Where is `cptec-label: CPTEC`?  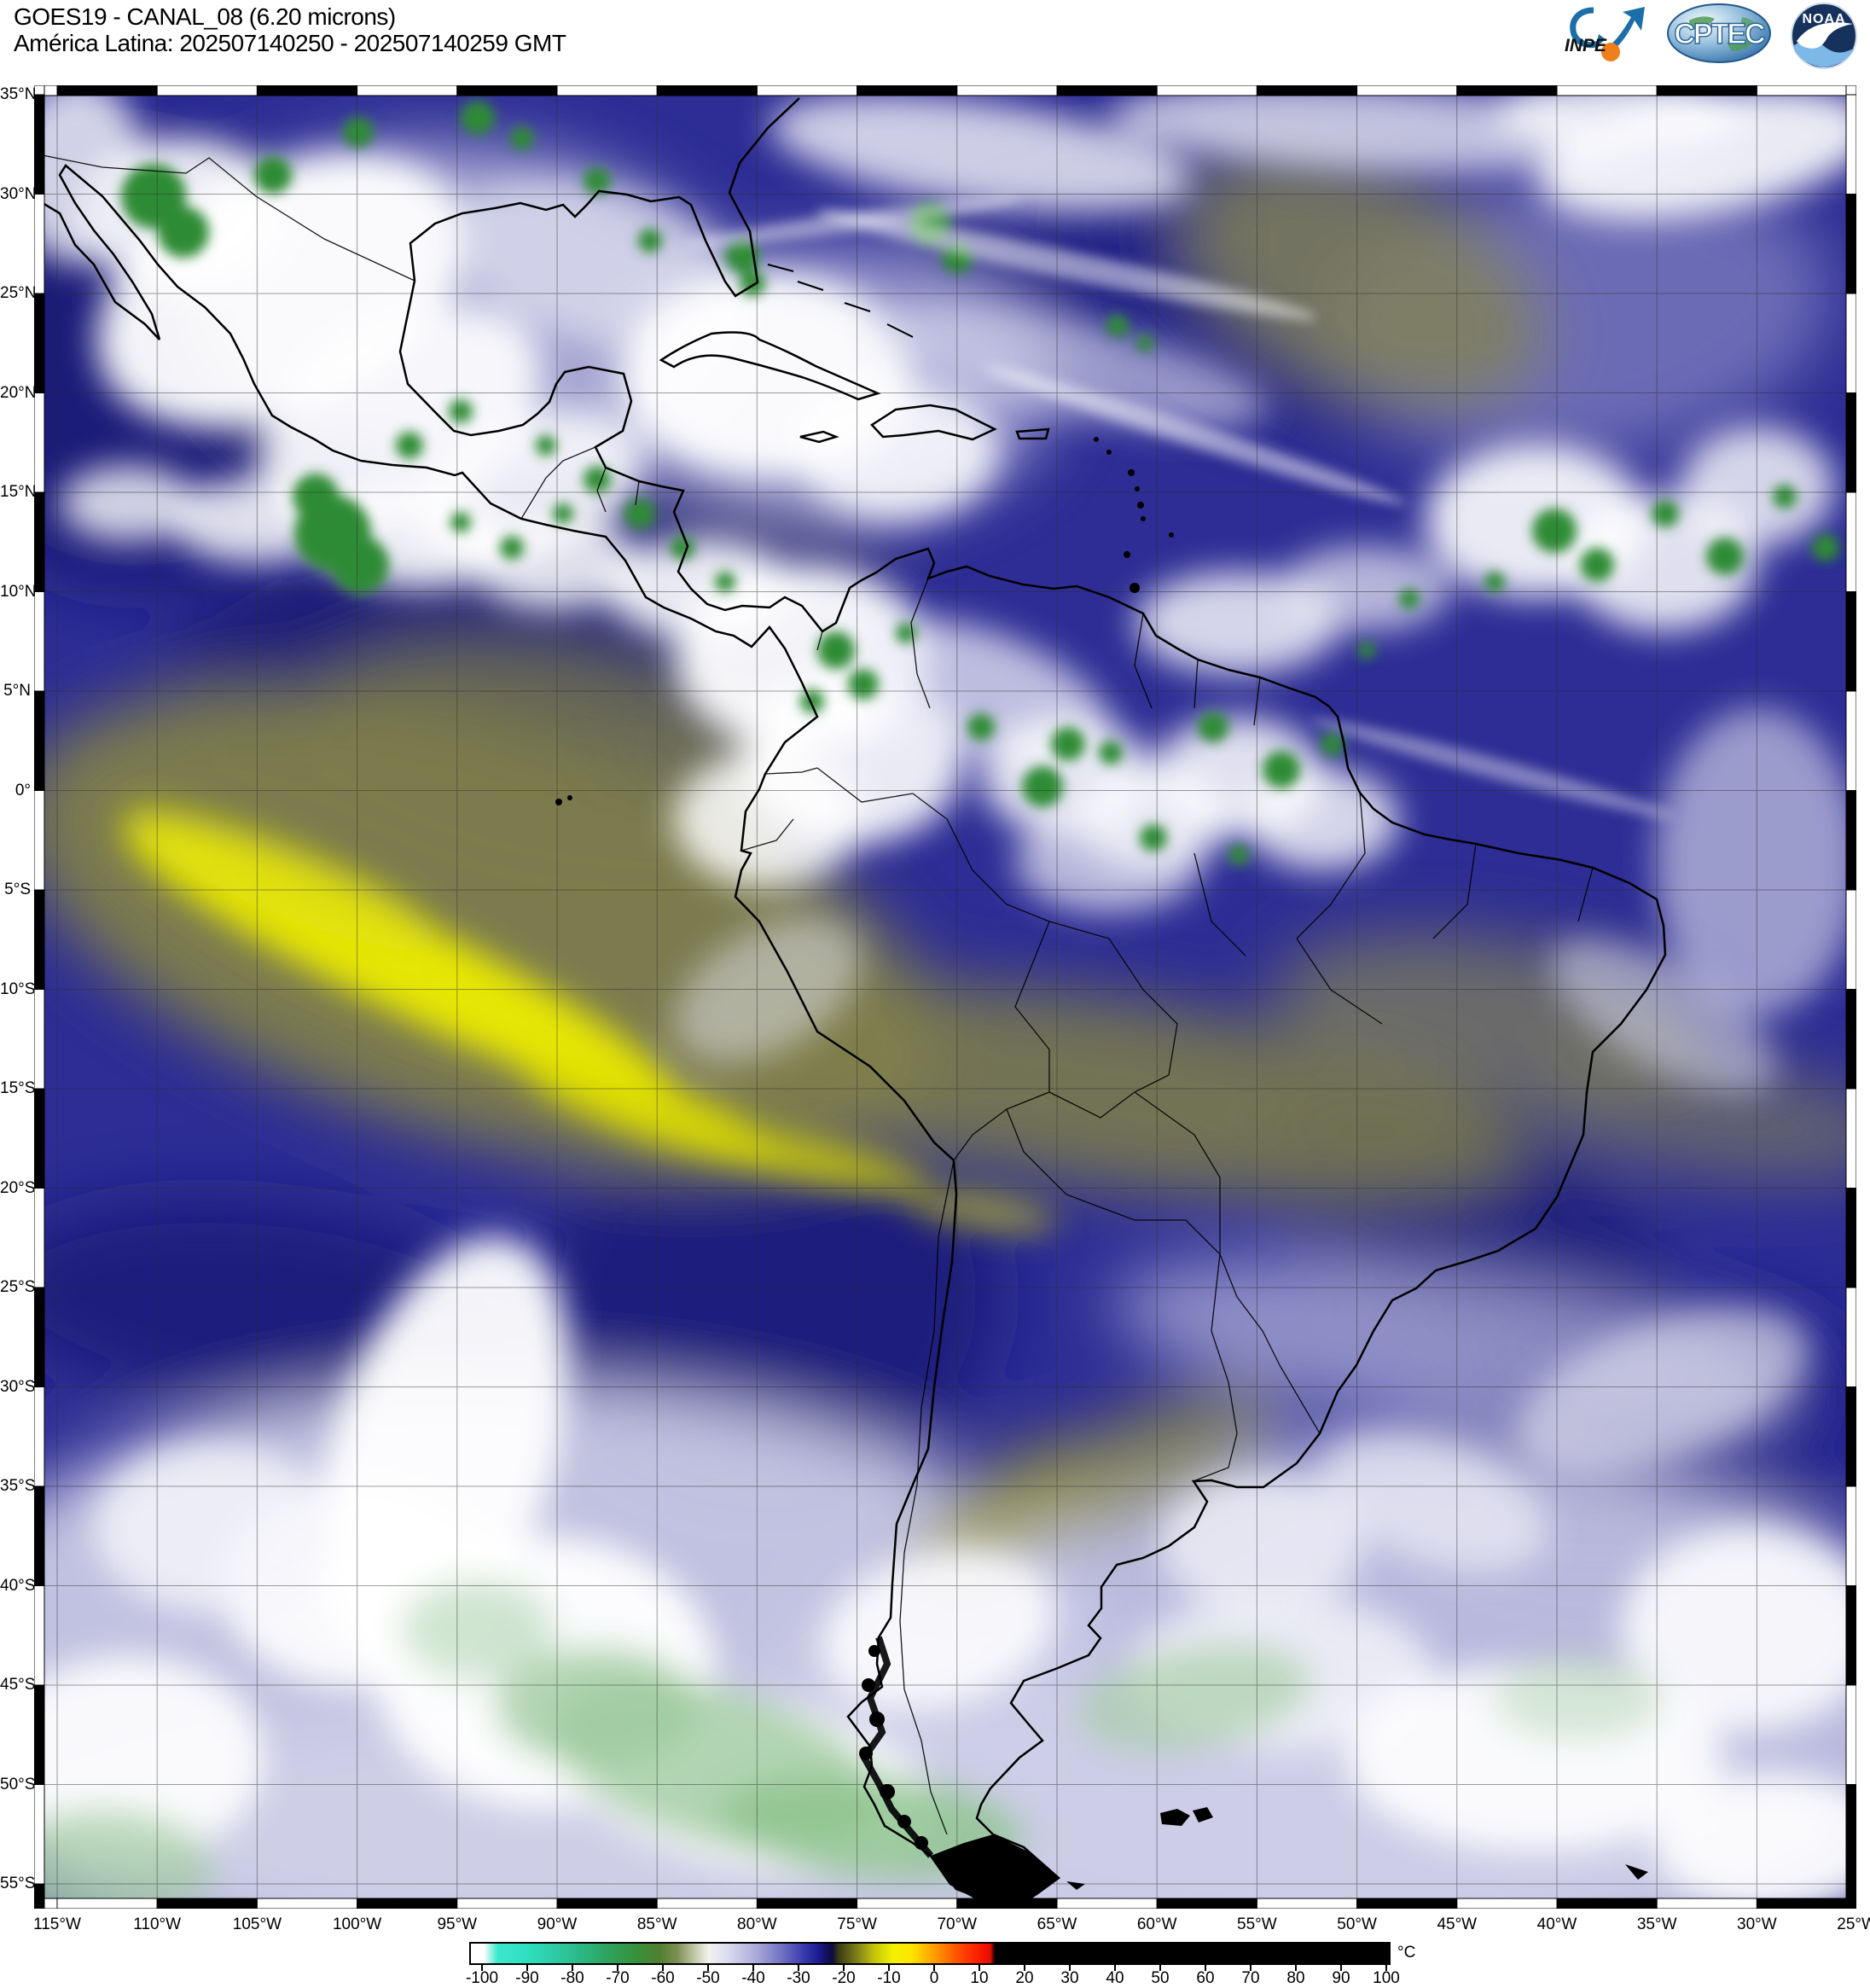
cptec-label: CPTEC is located at coordinates (1719, 34).